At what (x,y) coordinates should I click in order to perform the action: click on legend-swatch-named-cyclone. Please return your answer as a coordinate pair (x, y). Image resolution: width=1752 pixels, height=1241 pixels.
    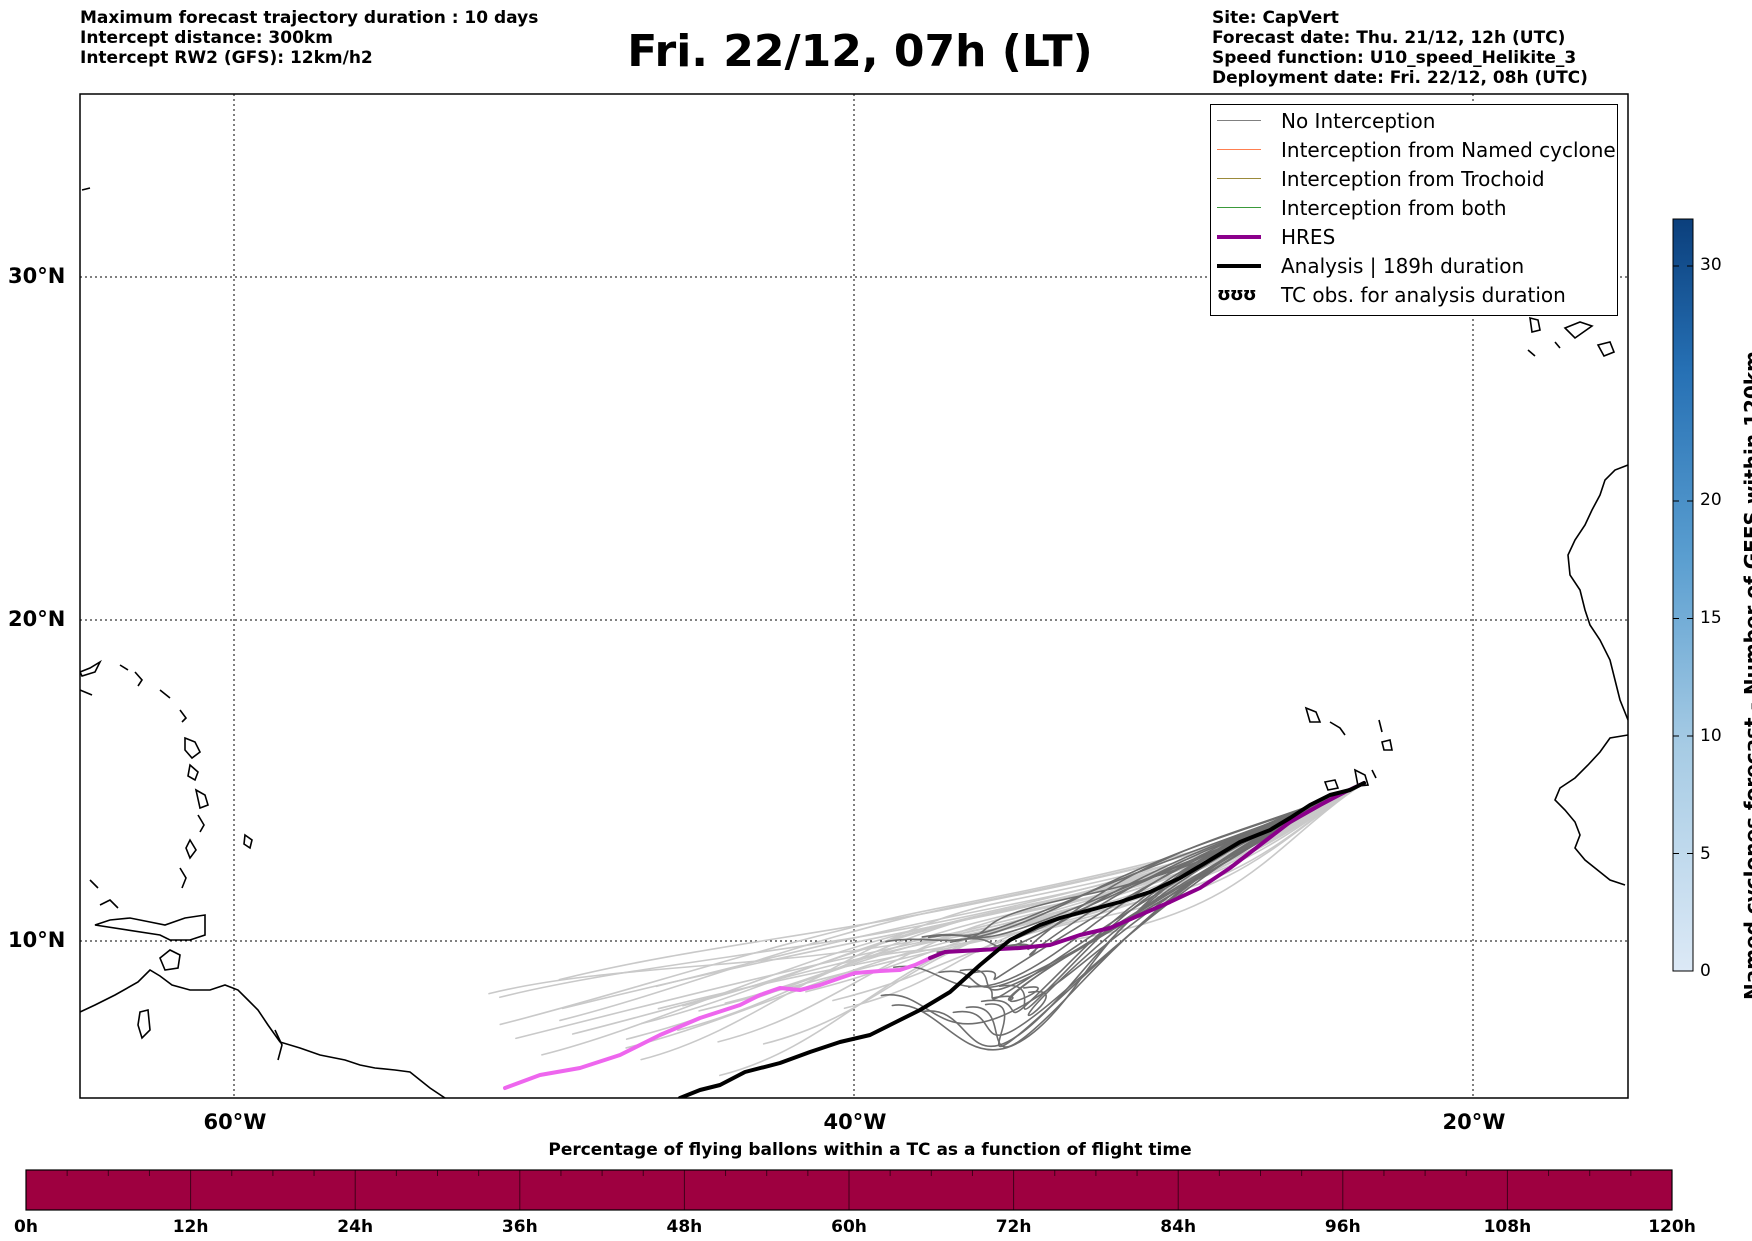
    Looking at the image, I should click on (1239, 149).